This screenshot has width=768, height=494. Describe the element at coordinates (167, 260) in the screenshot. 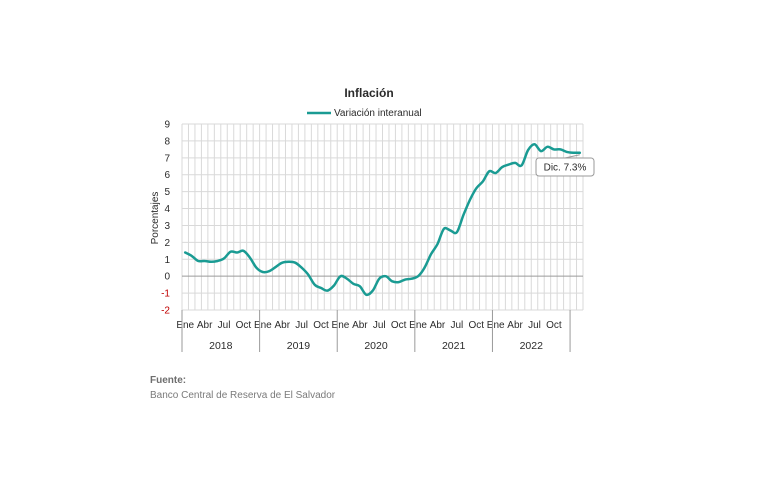

I see `y-tick-label: 1` at that location.